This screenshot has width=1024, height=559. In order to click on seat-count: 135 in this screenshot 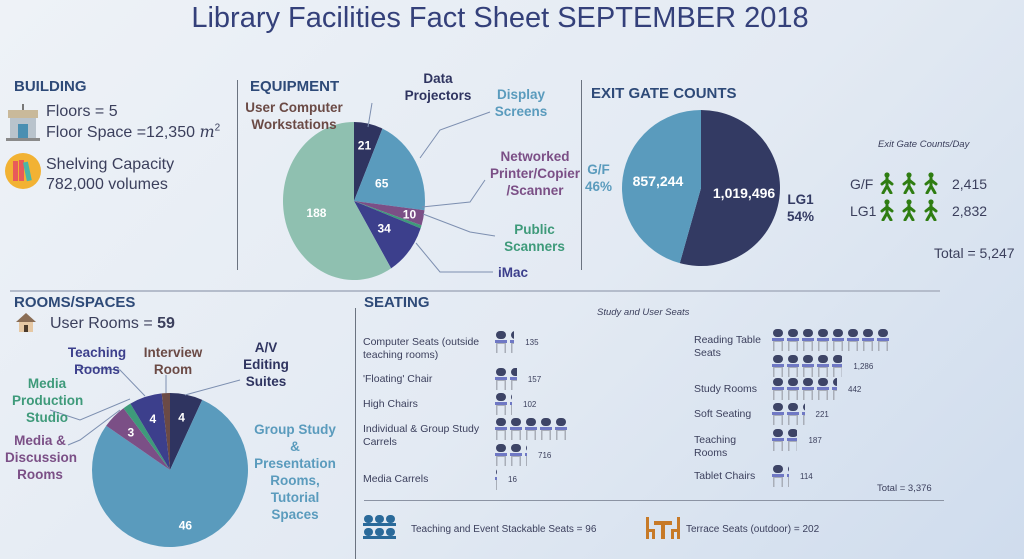, I will do `click(532, 342)`.